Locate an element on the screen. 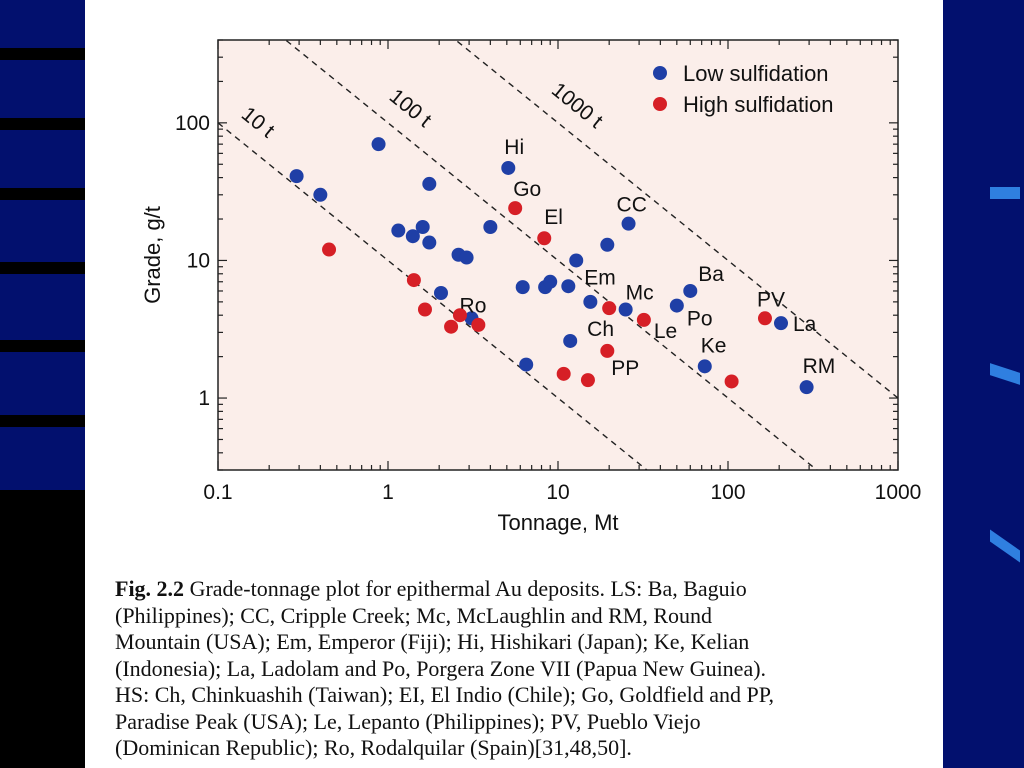  x-tick-label: 1000 is located at coordinates (898, 492).